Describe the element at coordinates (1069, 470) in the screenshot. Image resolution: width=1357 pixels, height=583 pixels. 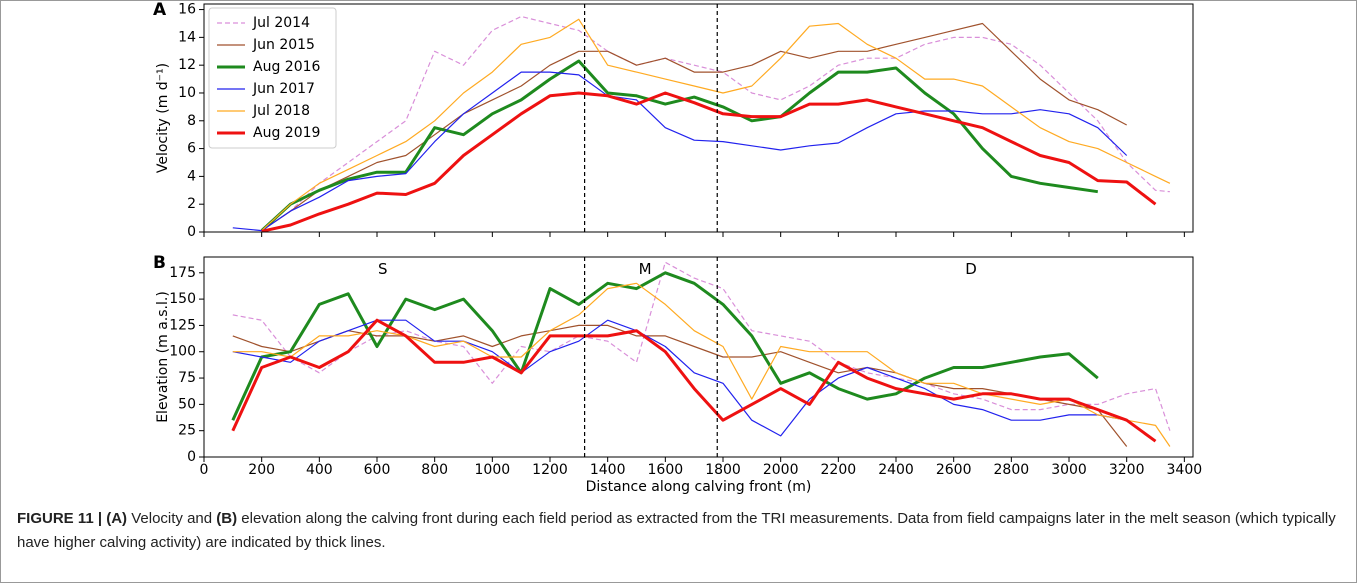
I see `x-tick-label: 3000` at that location.